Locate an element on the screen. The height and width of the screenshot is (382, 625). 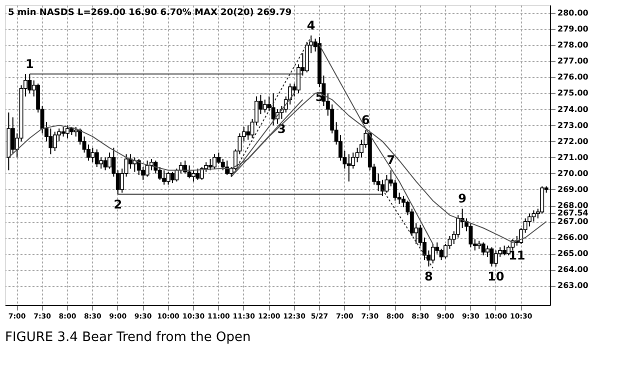
text: 11 is located at coordinates (517, 255).